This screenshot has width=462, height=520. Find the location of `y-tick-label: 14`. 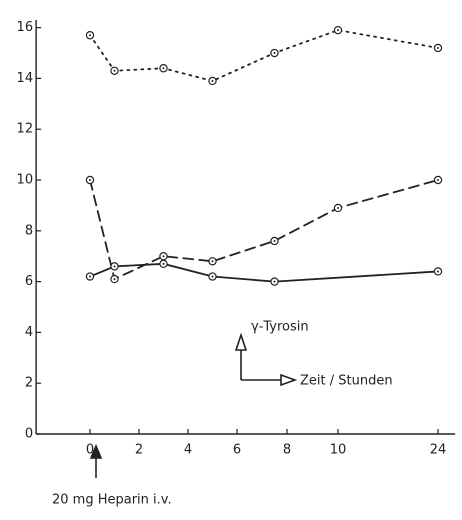

y-tick-label: 14 is located at coordinates (25, 78).